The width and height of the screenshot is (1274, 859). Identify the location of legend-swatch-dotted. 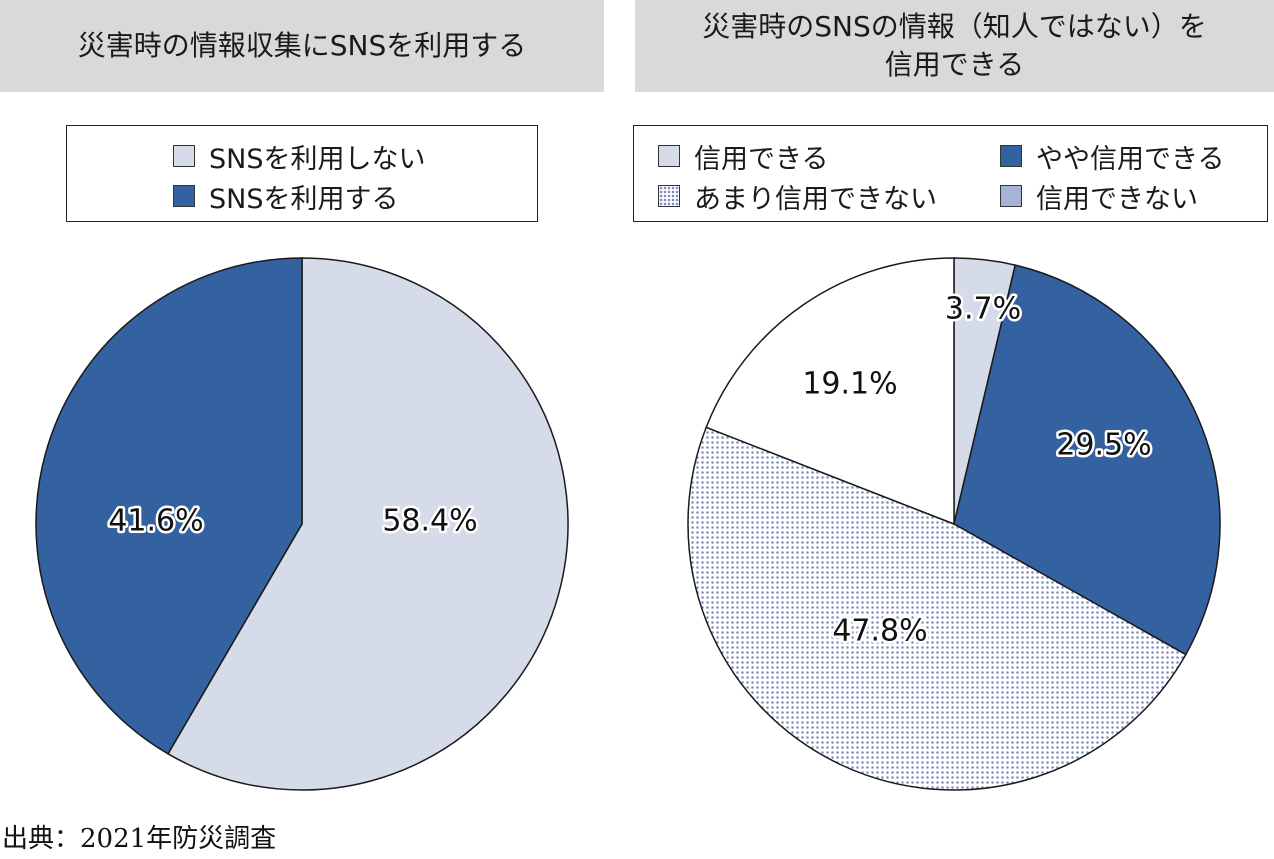
(669, 196).